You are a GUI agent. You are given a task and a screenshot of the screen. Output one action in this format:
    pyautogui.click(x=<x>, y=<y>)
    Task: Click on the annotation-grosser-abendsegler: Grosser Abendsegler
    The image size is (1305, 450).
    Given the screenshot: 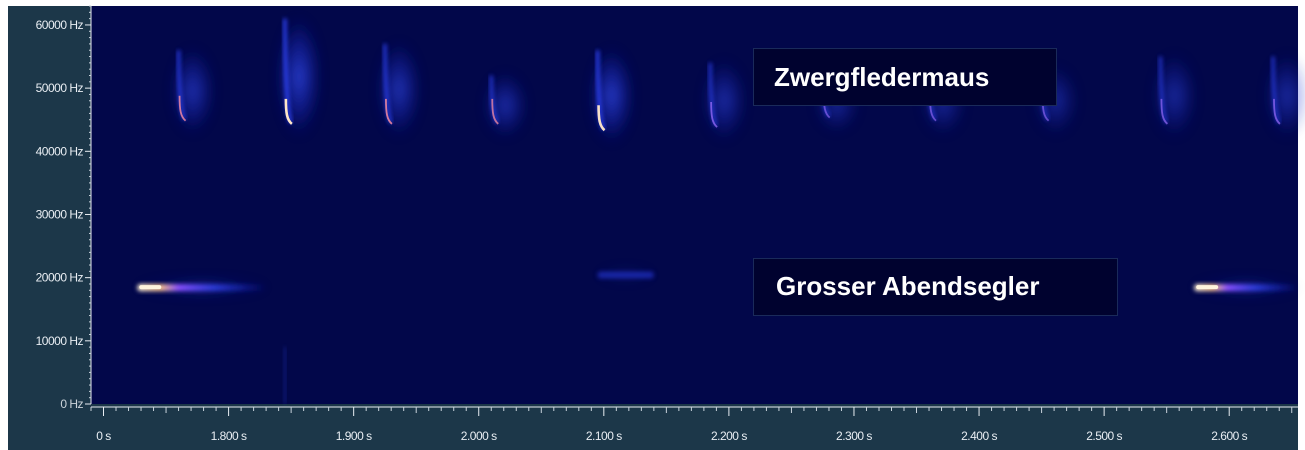 What is the action you would take?
    pyautogui.click(x=935, y=287)
    